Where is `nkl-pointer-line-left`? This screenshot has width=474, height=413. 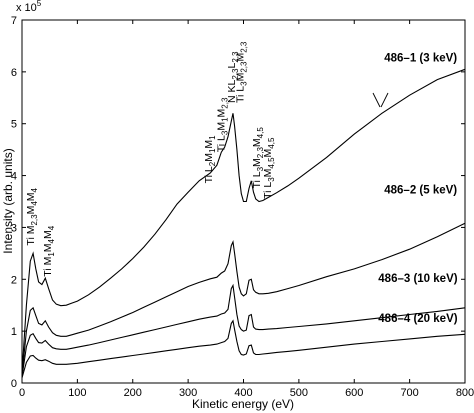 nkl-pointer-line-left is located at coordinates (376, 100).